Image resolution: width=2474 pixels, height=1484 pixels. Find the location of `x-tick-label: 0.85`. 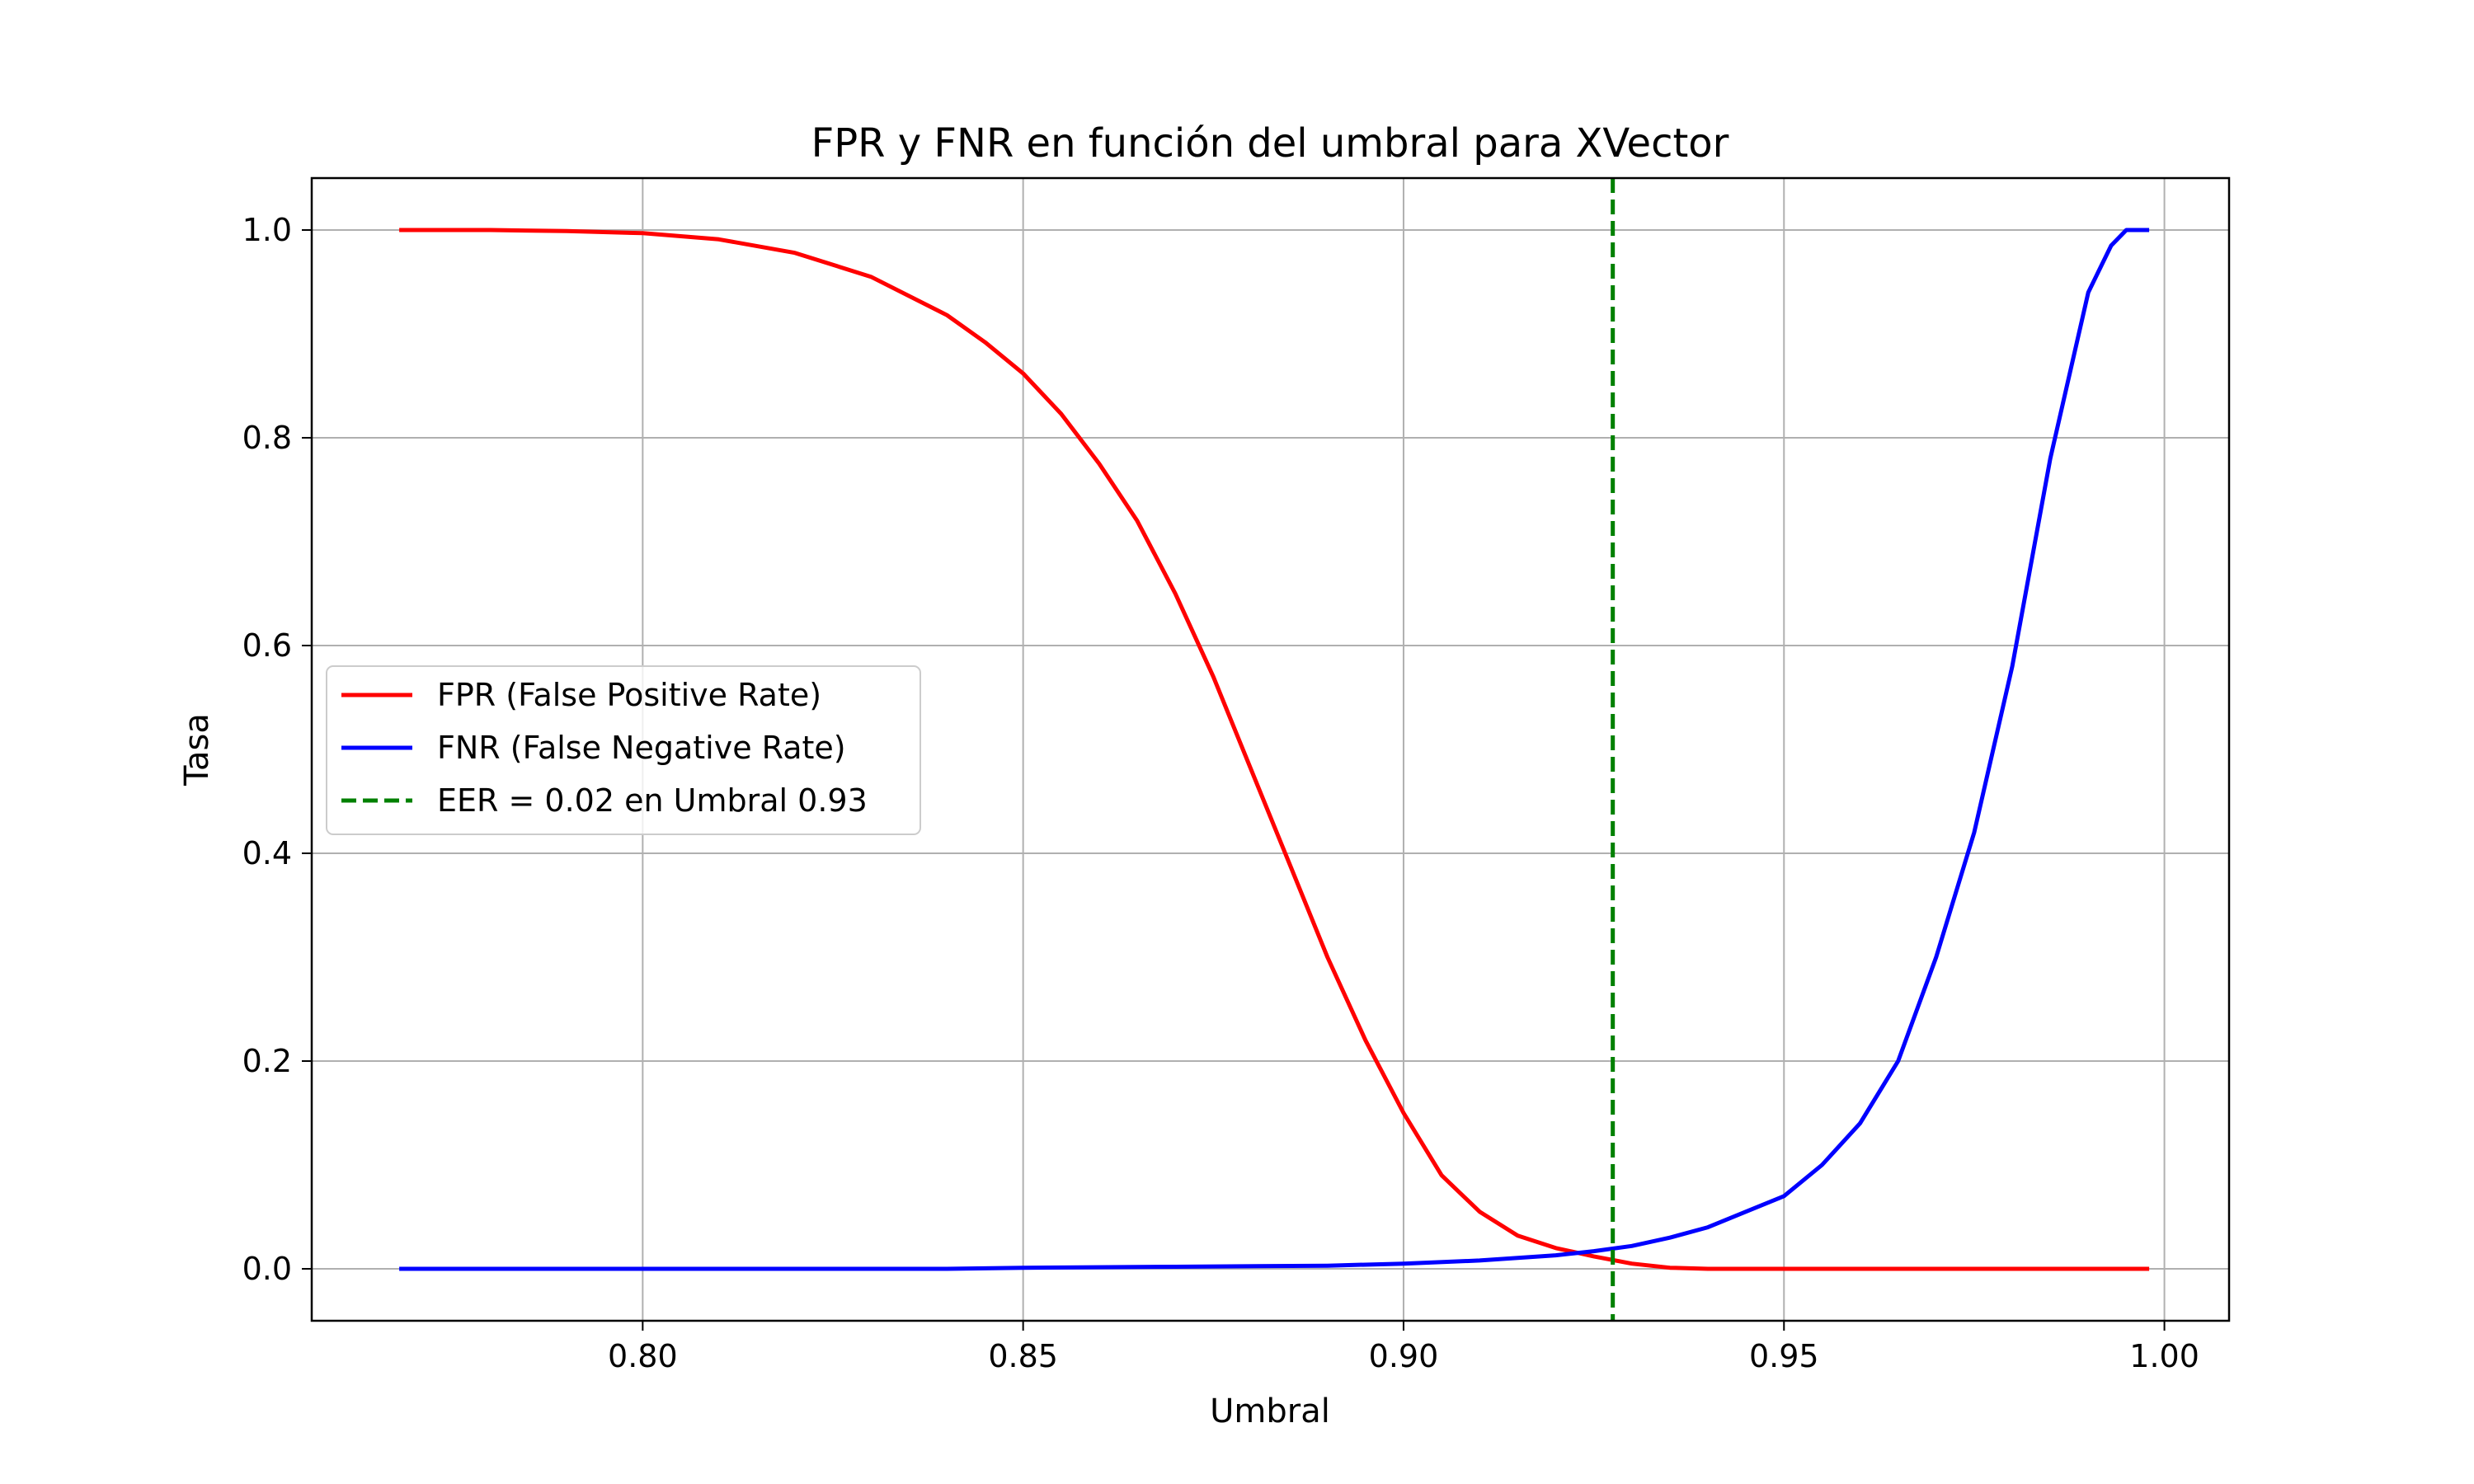

x-tick-label: 0.85 is located at coordinates (1023, 1356).